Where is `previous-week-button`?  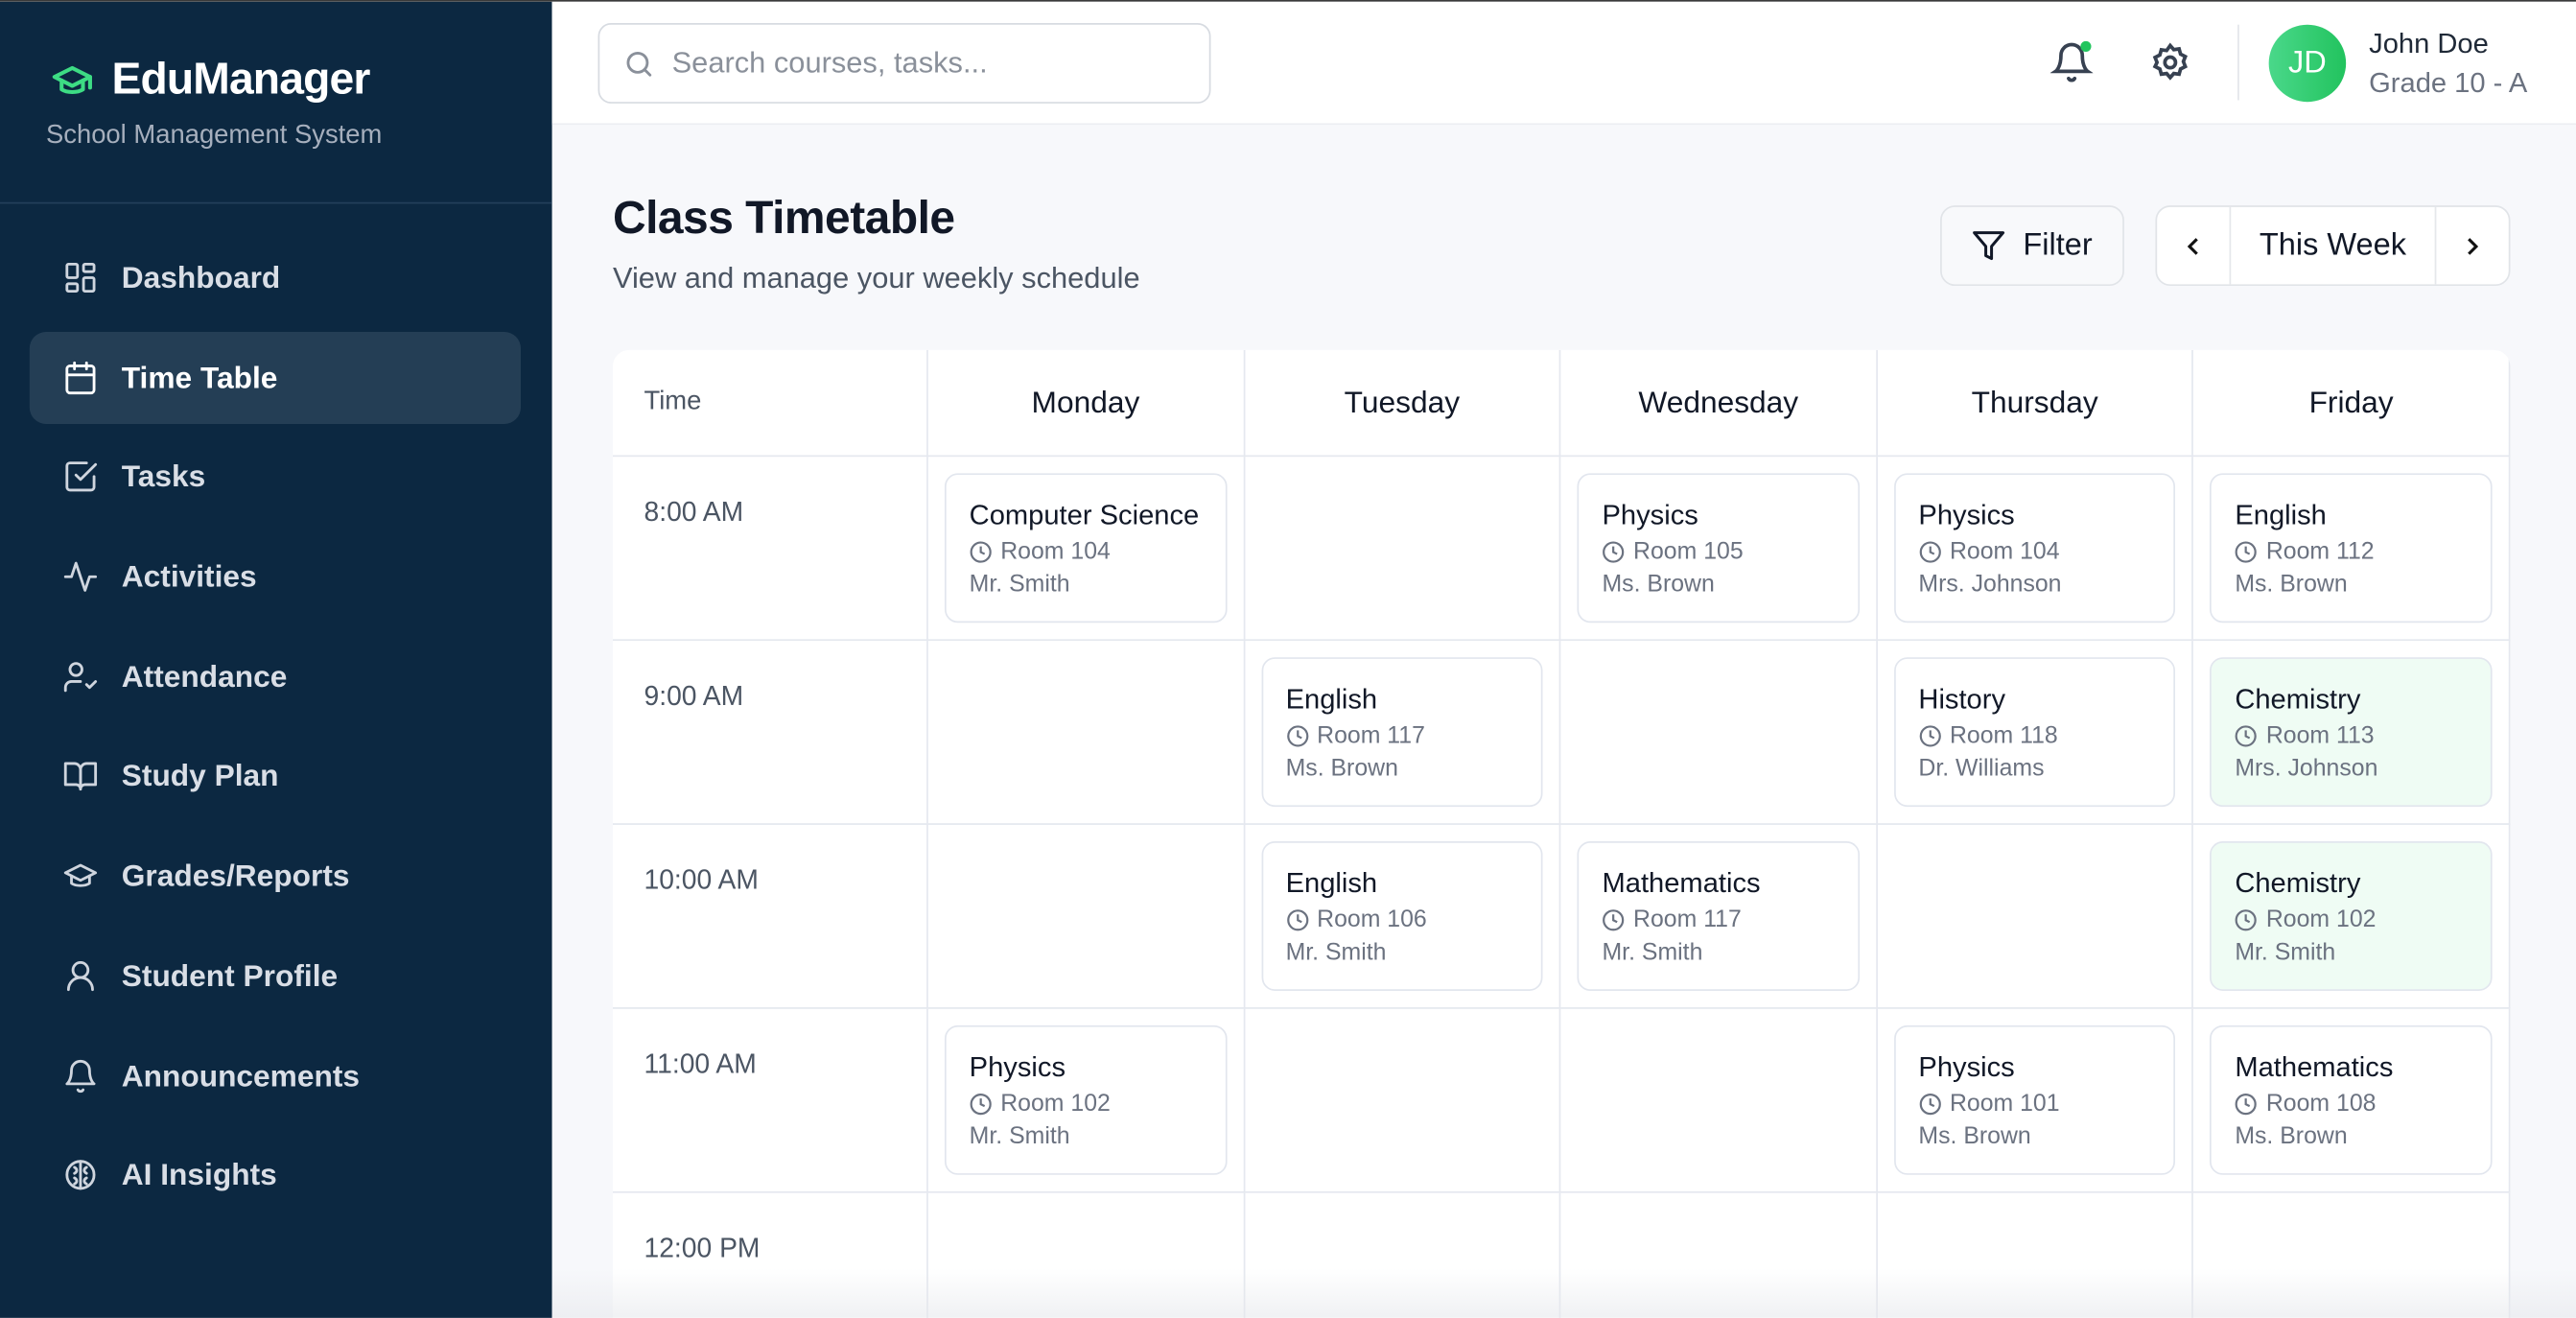 previous-week-button is located at coordinates (2193, 246).